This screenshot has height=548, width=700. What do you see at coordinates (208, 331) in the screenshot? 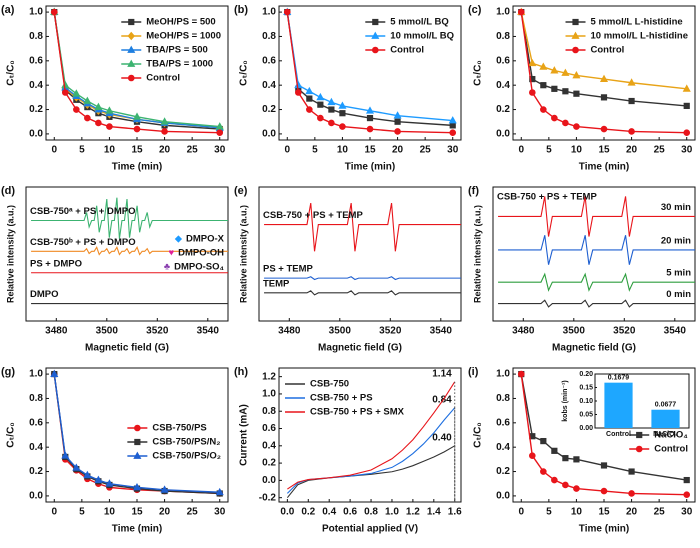
I see `x-tick-label: 3540` at bounding box center [208, 331].